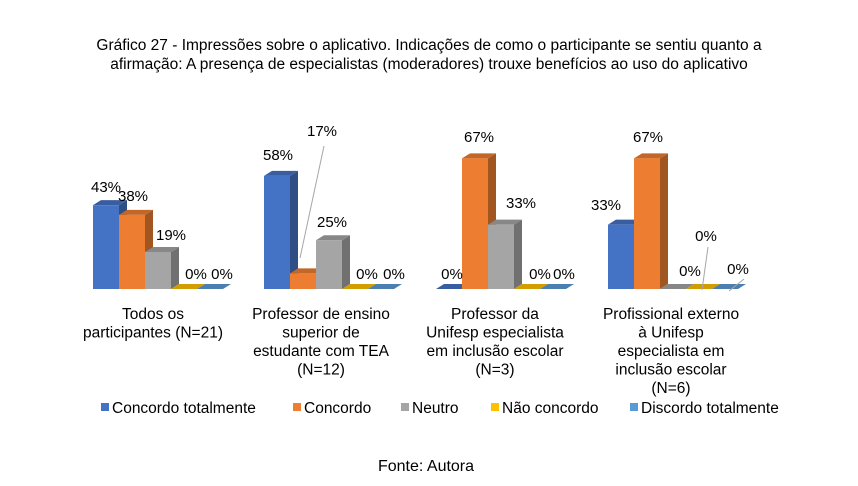  I want to click on legend-label: Concordo totalmente, so click(184, 408).